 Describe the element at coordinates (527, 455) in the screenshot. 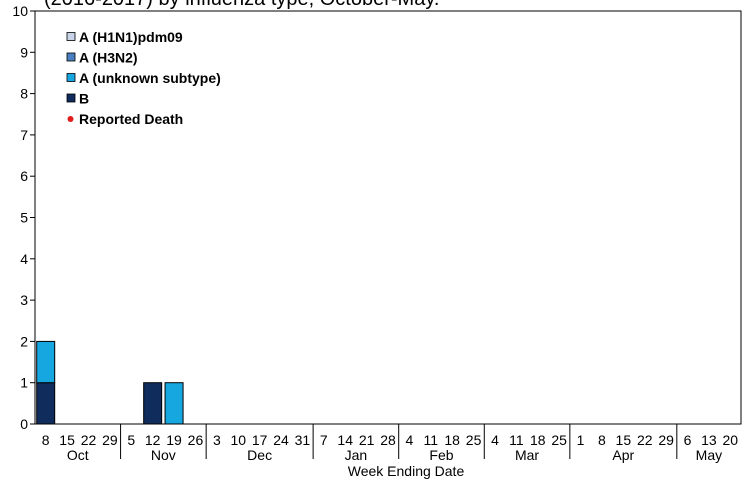

I see `month-label: Mar` at that location.